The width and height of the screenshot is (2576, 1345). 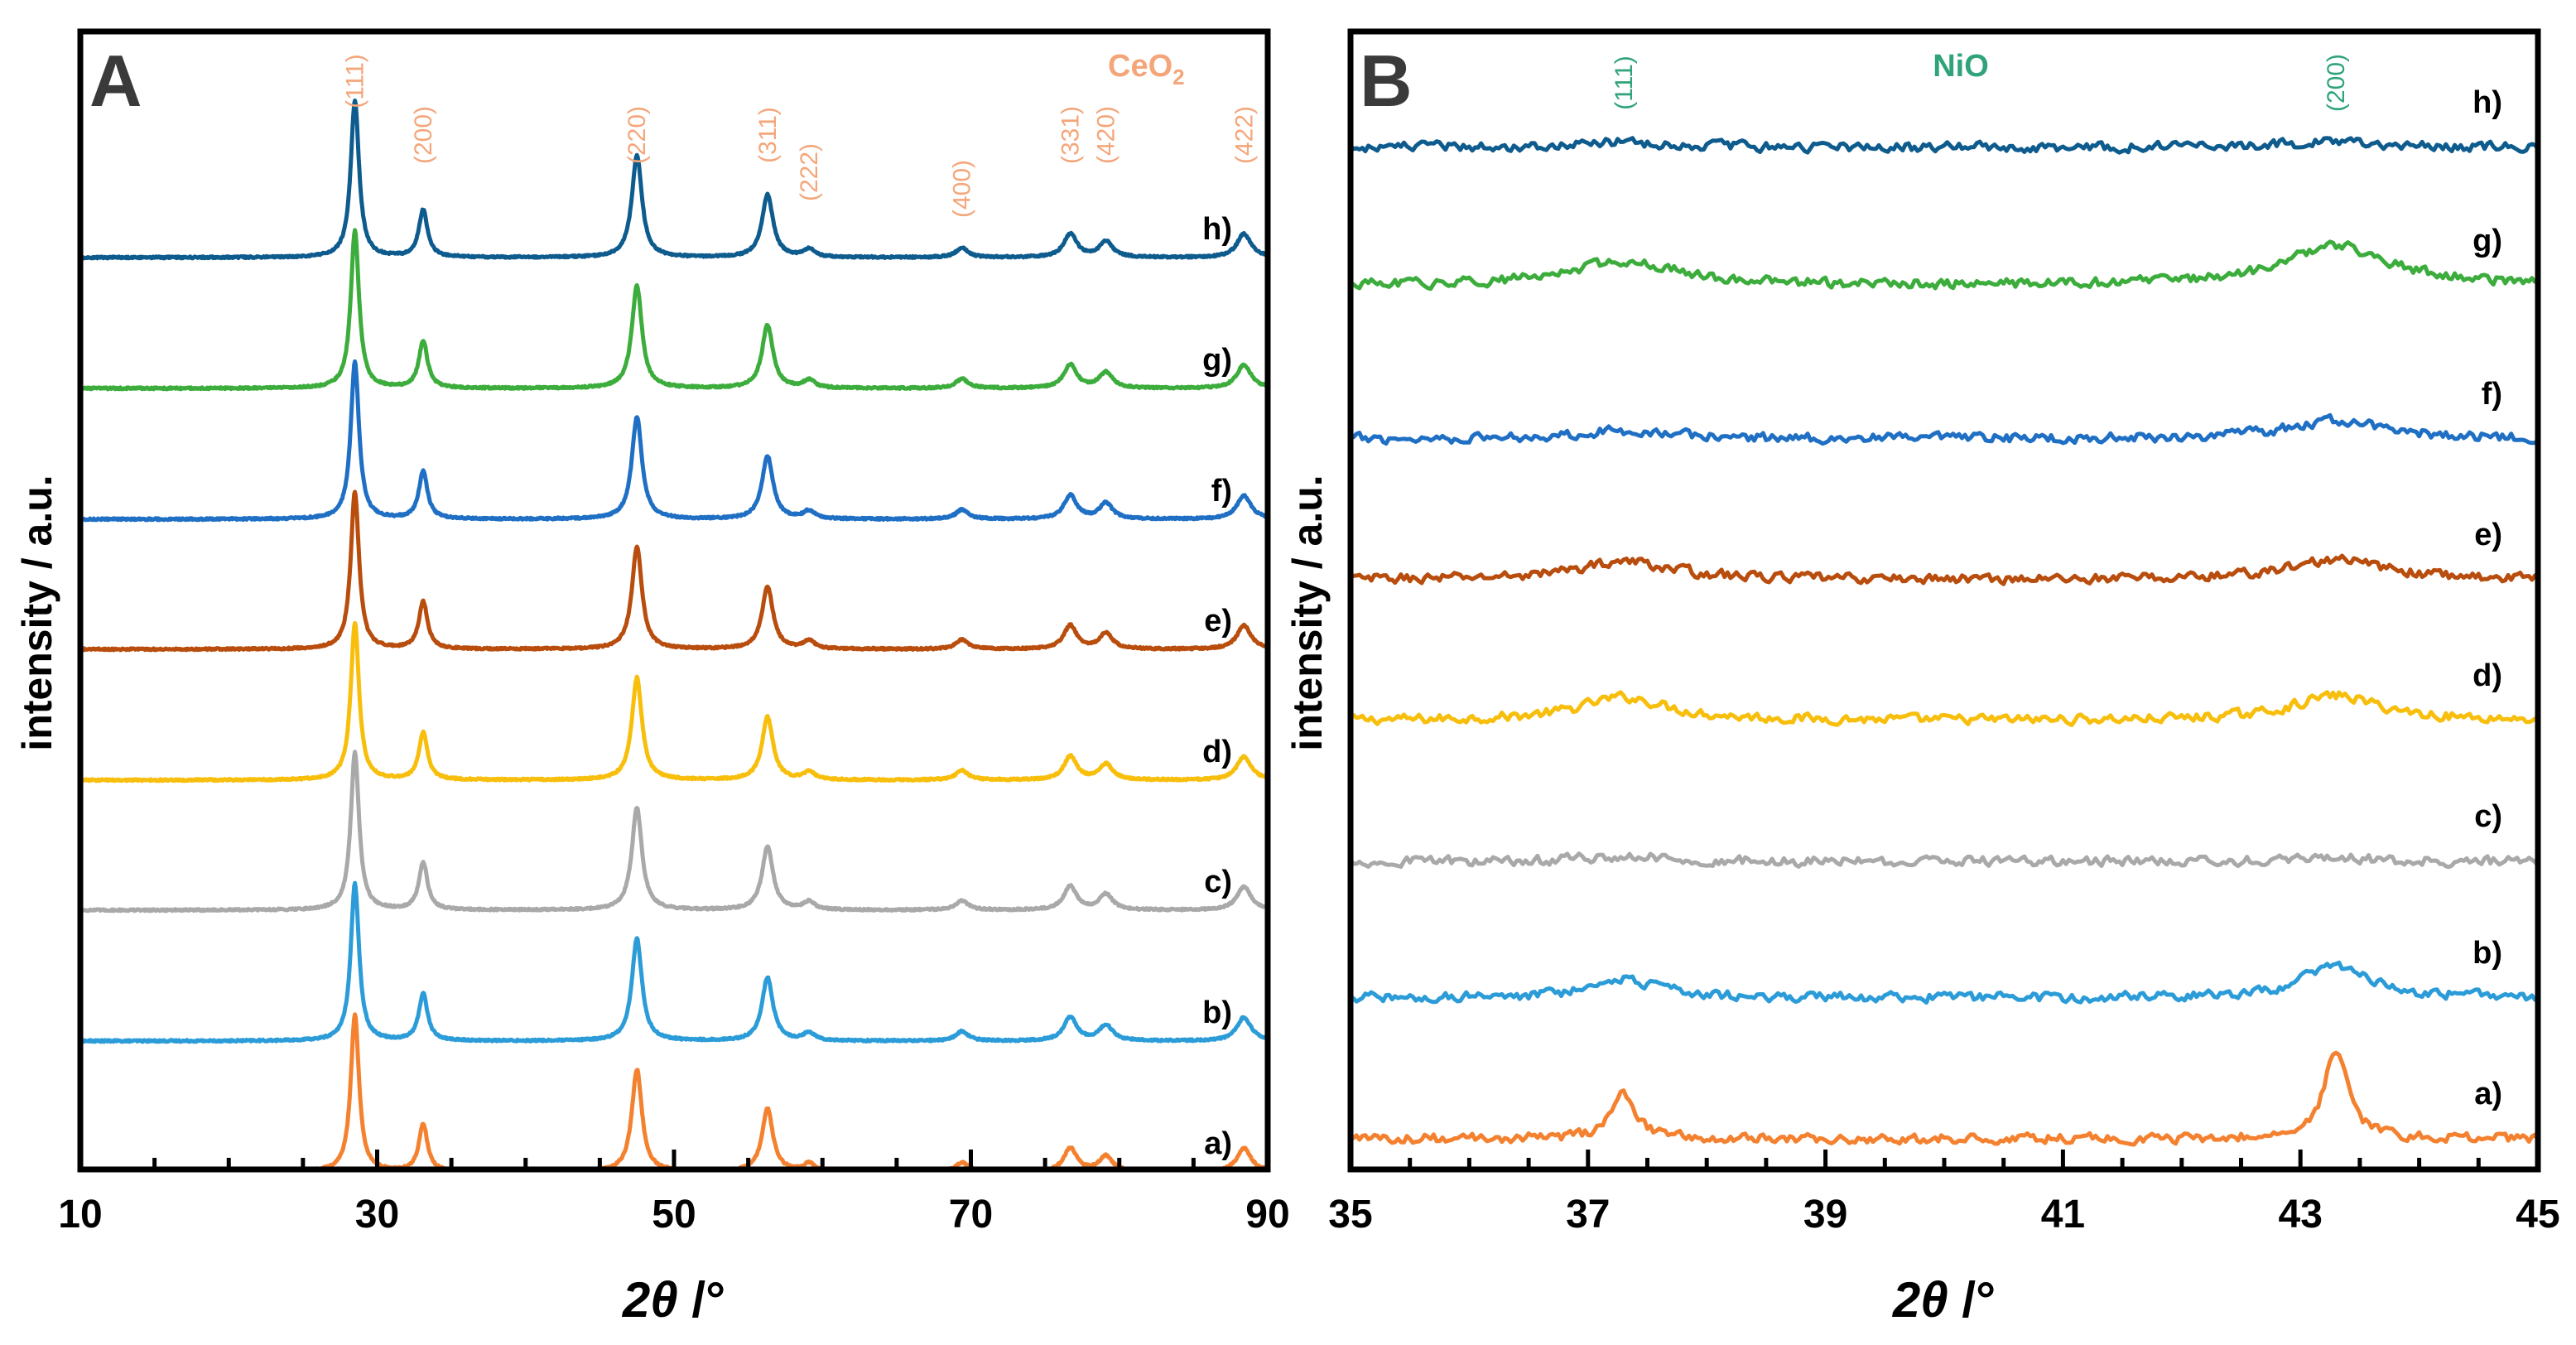 I want to click on panel-b-series-line-d, so click(x=1944, y=708).